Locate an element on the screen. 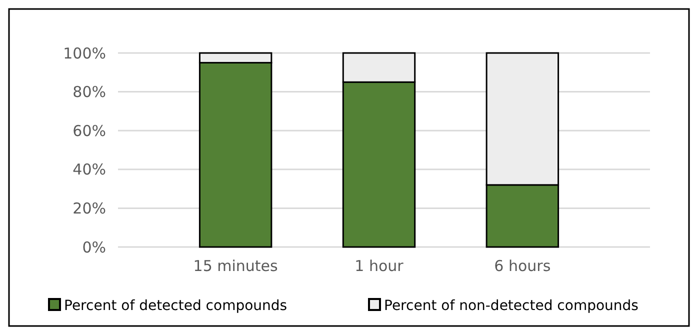 This screenshot has height=335, width=698. legend-label: Percent of detected compounds is located at coordinates (176, 306).